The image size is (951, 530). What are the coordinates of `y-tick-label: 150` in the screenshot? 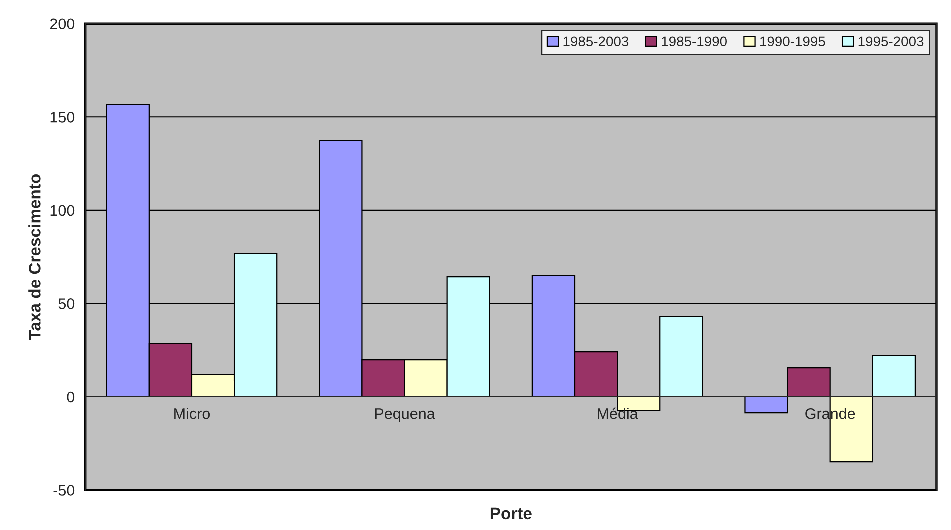 It's located at (62, 117).